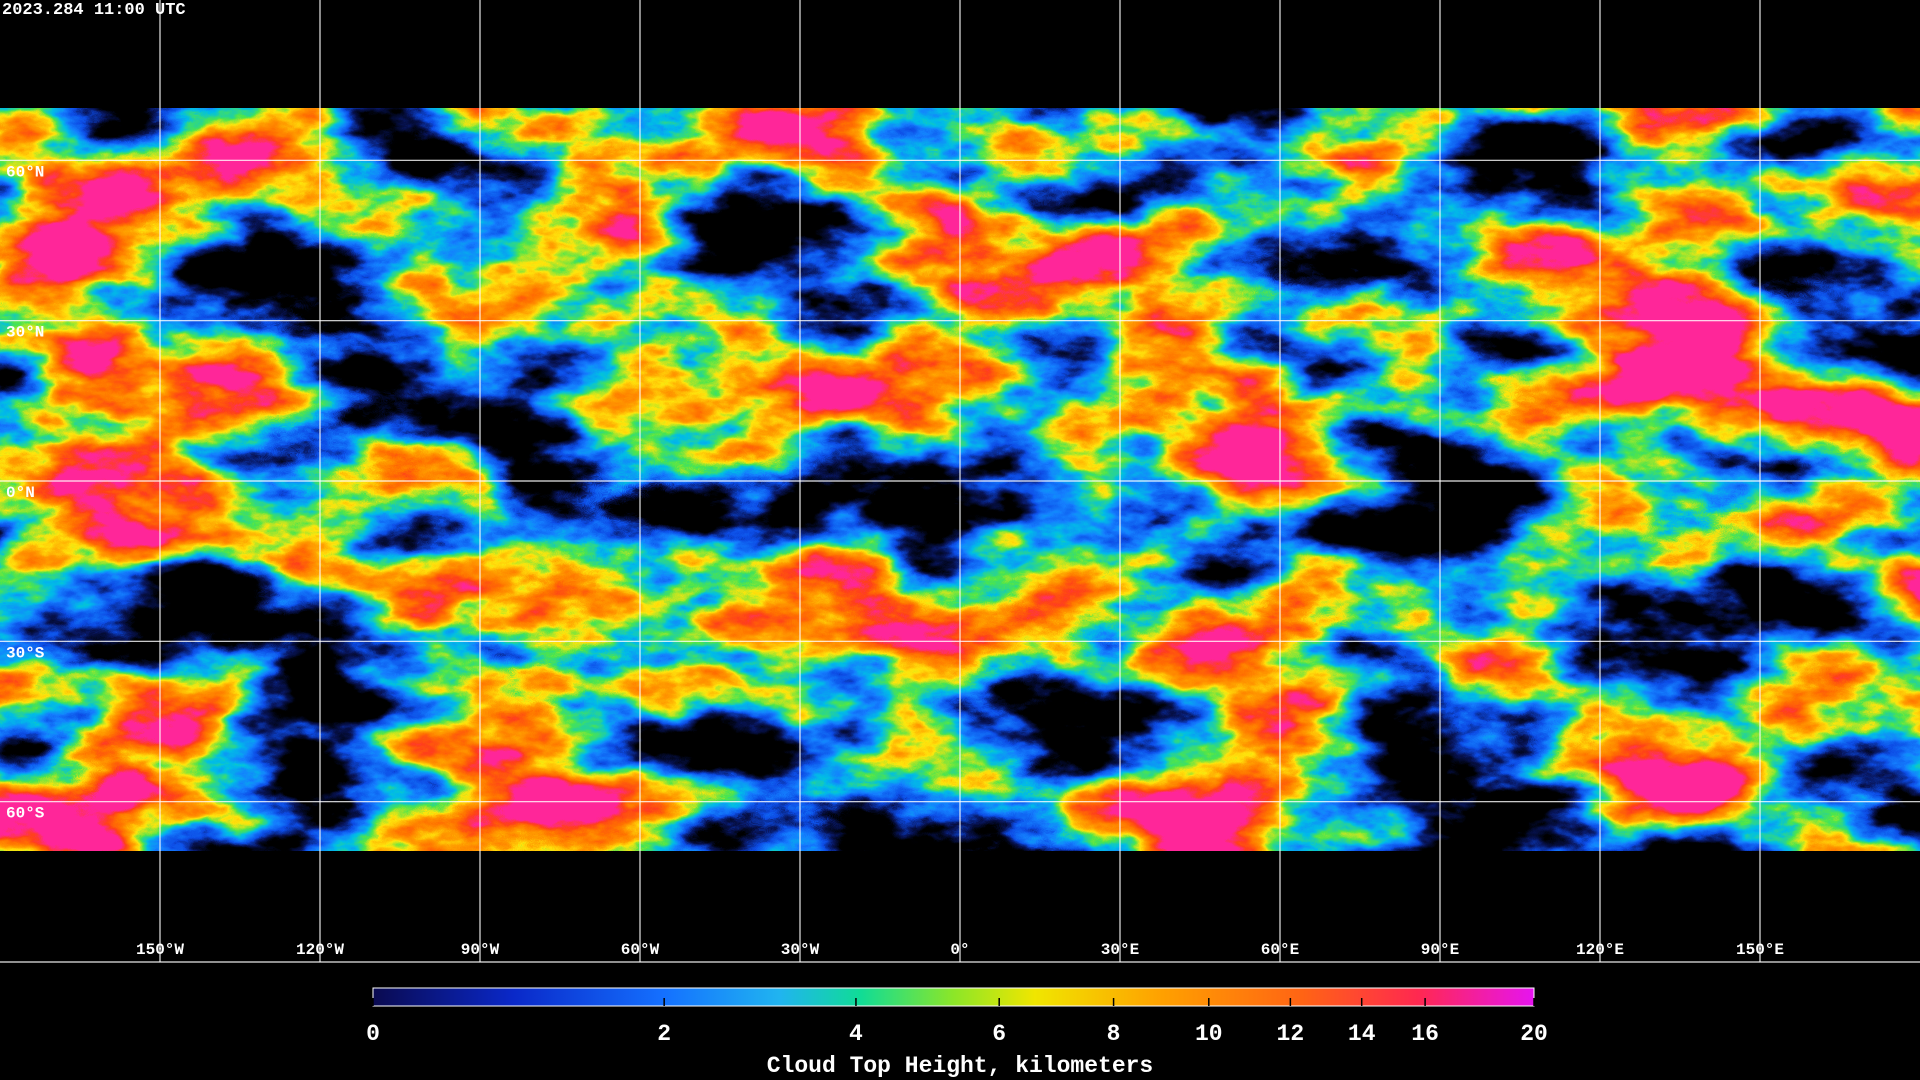 The height and width of the screenshot is (1080, 1920). I want to click on colorbar-tick-label: 10, so click(1209, 1034).